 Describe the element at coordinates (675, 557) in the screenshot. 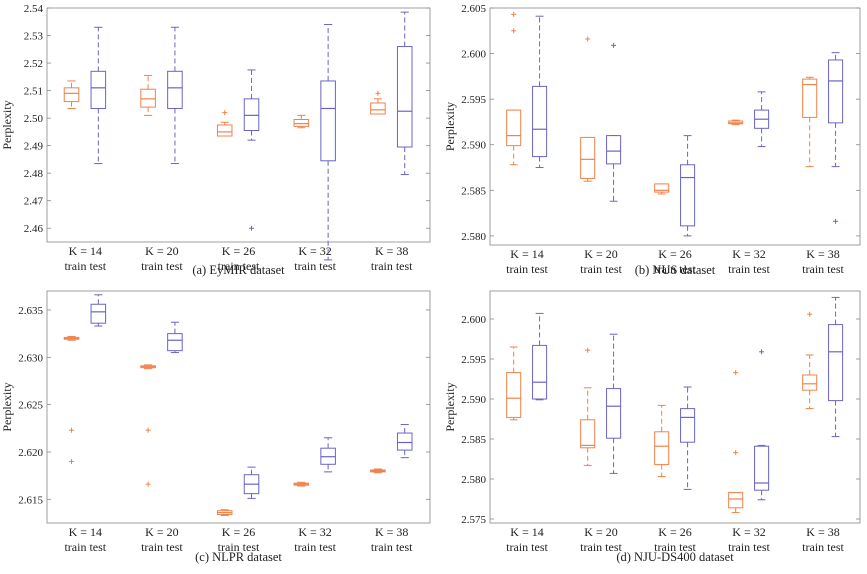

I see `panel-caption: (d) NJU-DS400 dataset` at that location.